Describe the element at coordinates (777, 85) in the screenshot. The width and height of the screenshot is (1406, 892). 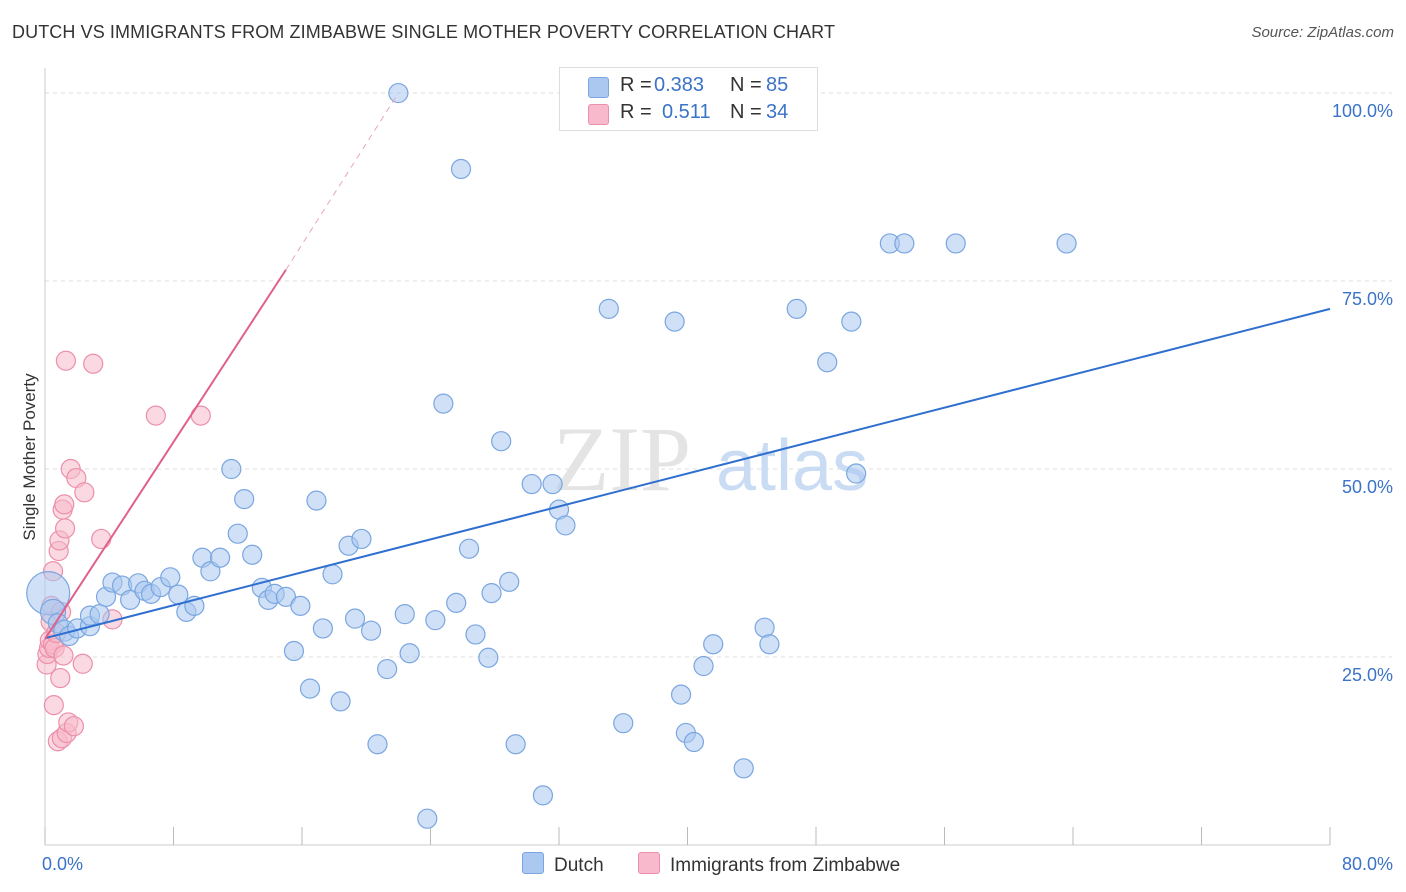
I see `dutch-n-value: 85` at that location.